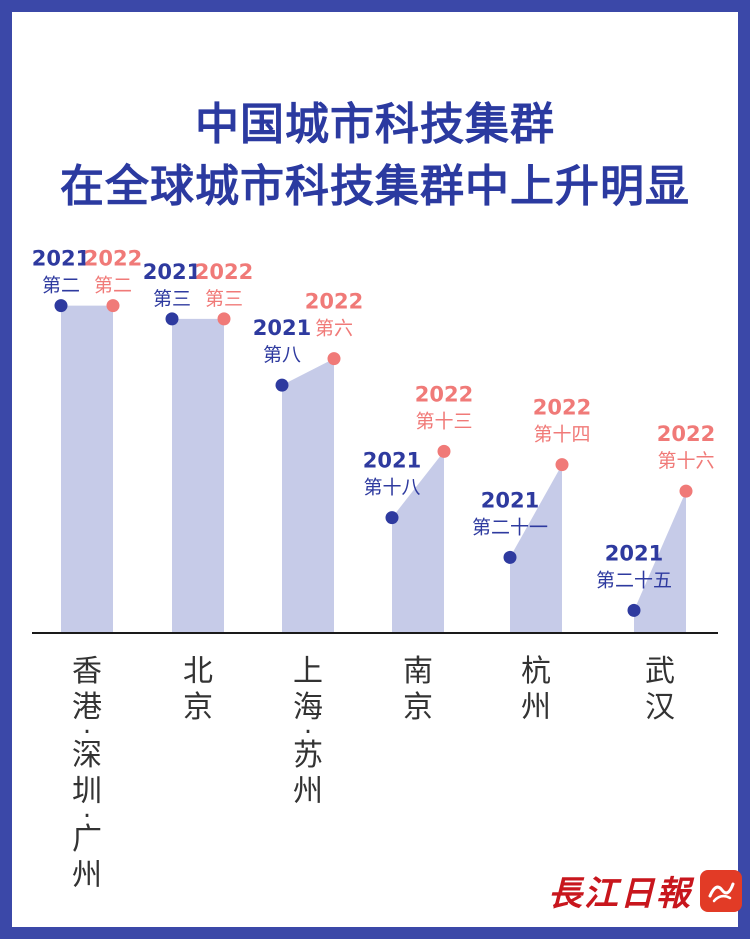 The width and height of the screenshot is (750, 939). Describe the element at coordinates (510, 500) in the screenshot. I see `label-year-2021-4: 2021` at that location.